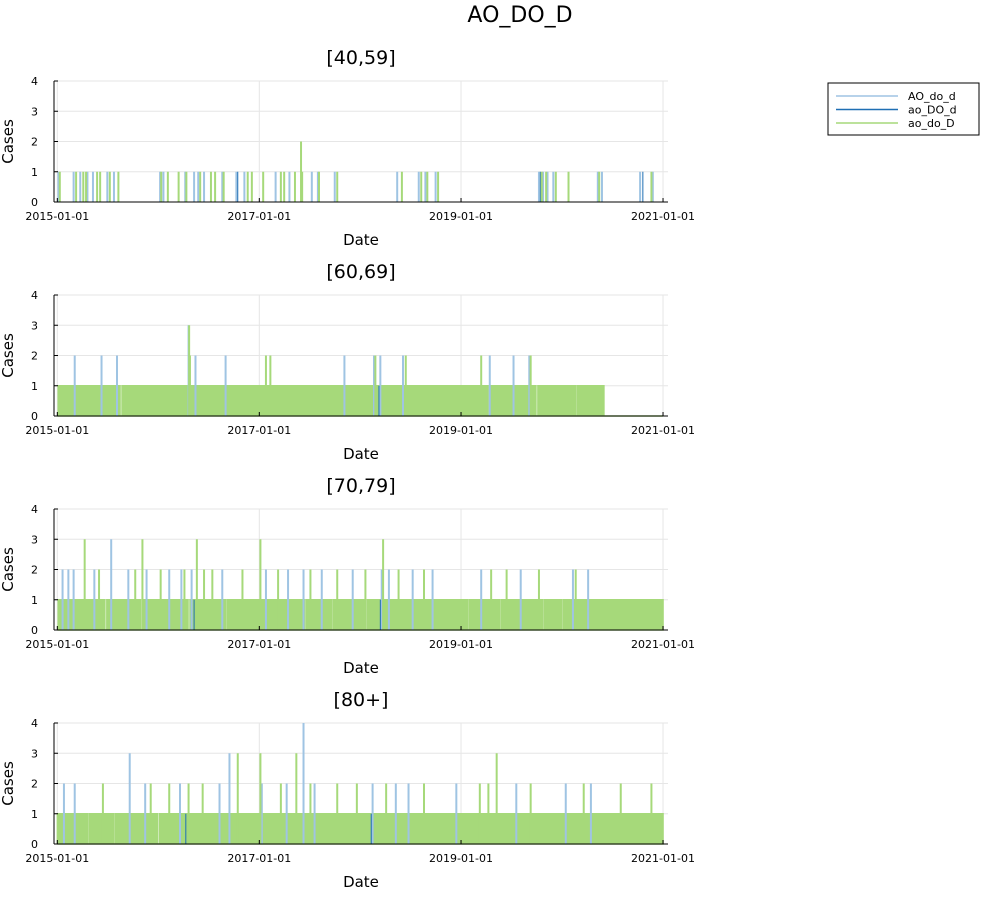 The image size is (1000, 900). What do you see at coordinates (360, 272) in the screenshot?
I see `subplot-title: [60,69]` at bounding box center [360, 272].